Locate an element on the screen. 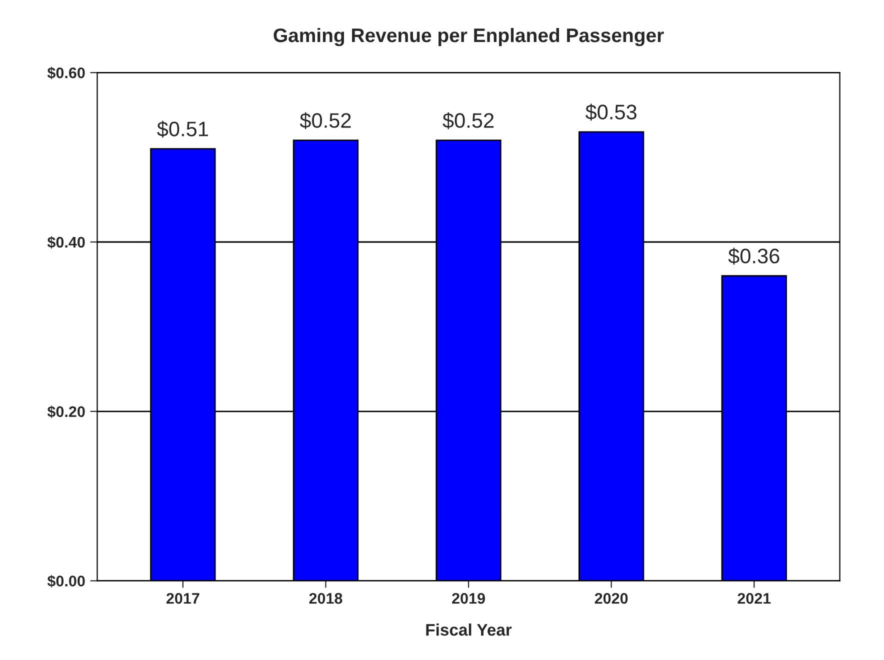  text: $0.53 is located at coordinates (610, 112).